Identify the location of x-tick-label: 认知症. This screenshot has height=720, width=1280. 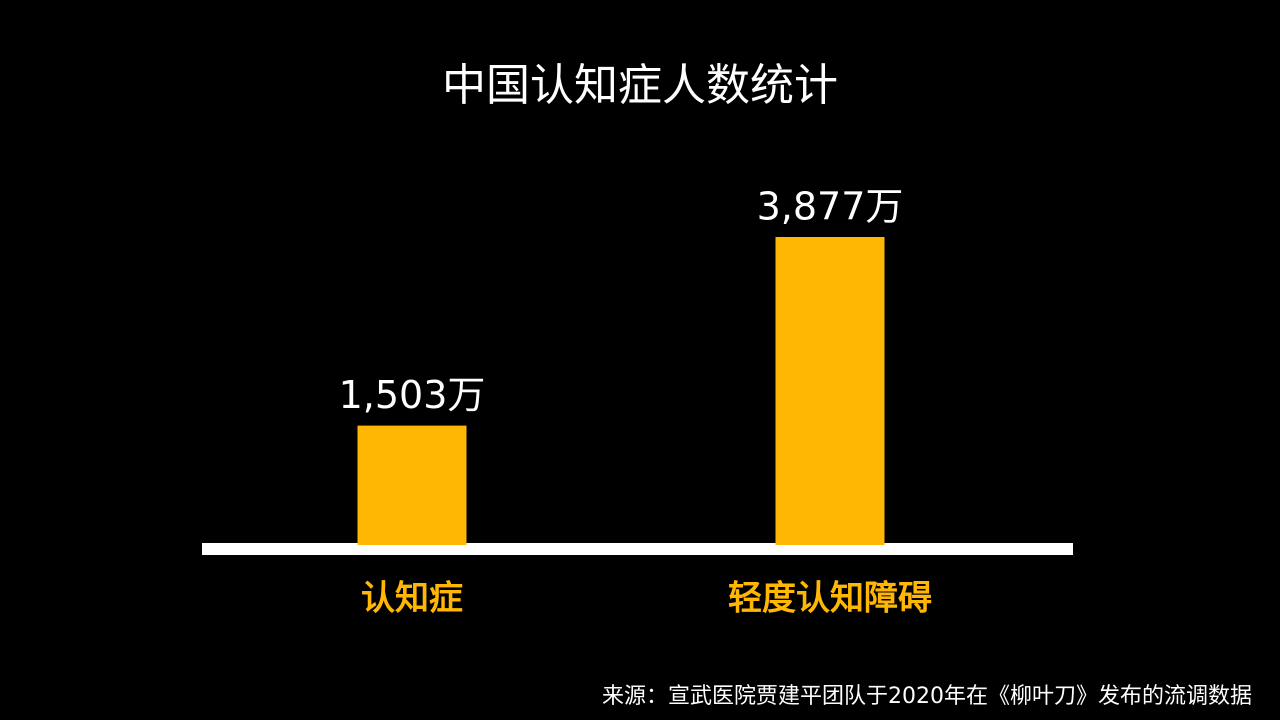
(412, 599).